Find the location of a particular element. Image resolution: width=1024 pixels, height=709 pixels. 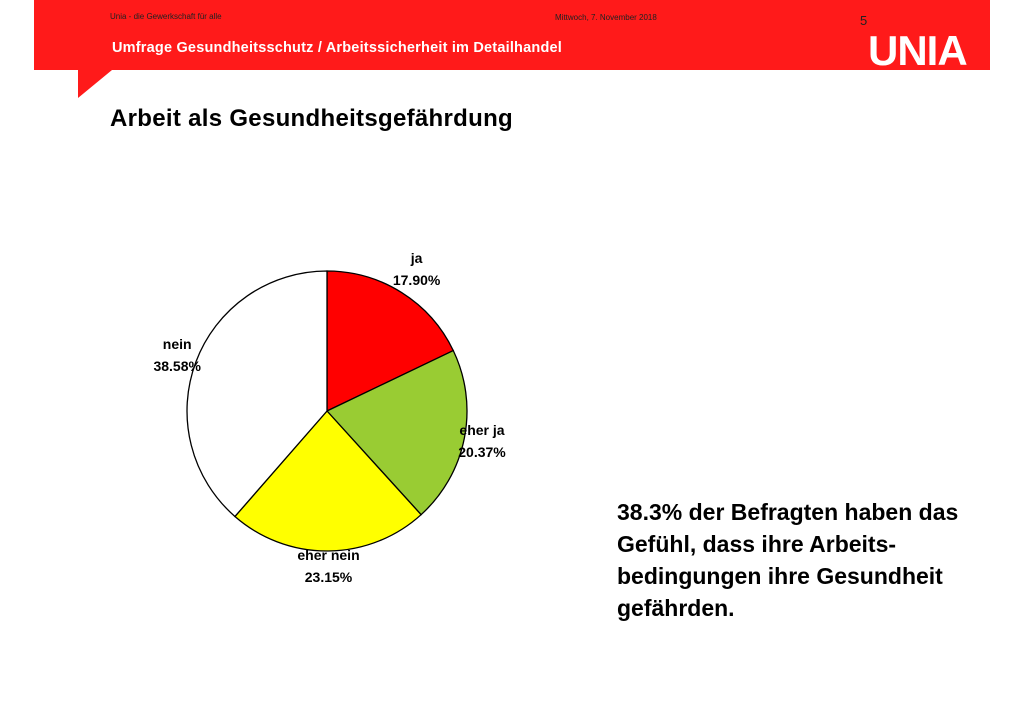

pie-slice-eher-nein is located at coordinates (328, 481).